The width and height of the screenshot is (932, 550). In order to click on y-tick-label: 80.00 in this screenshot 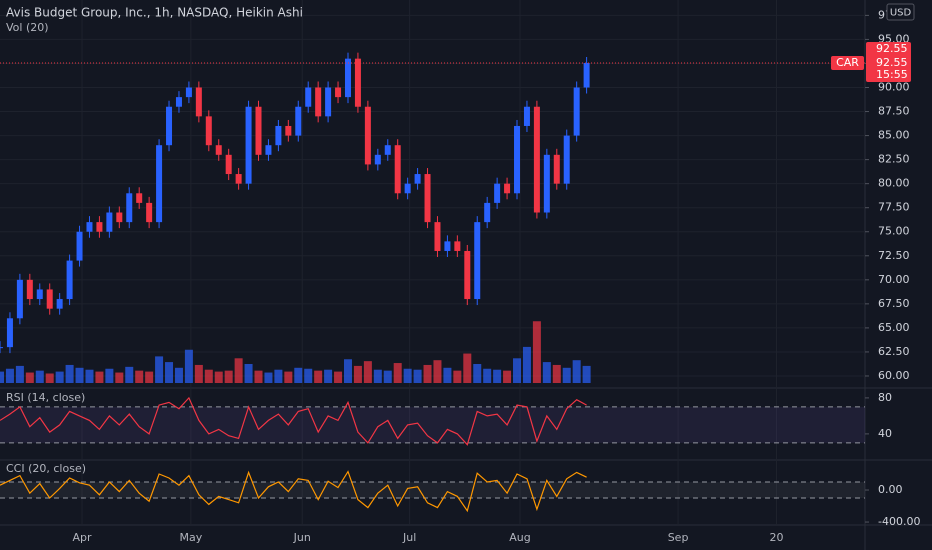, I will do `click(894, 183)`.